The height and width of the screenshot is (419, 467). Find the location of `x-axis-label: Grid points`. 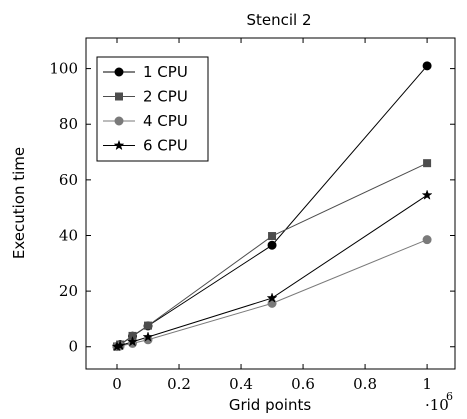

x-axis-label: Grid points is located at coordinates (270, 405).